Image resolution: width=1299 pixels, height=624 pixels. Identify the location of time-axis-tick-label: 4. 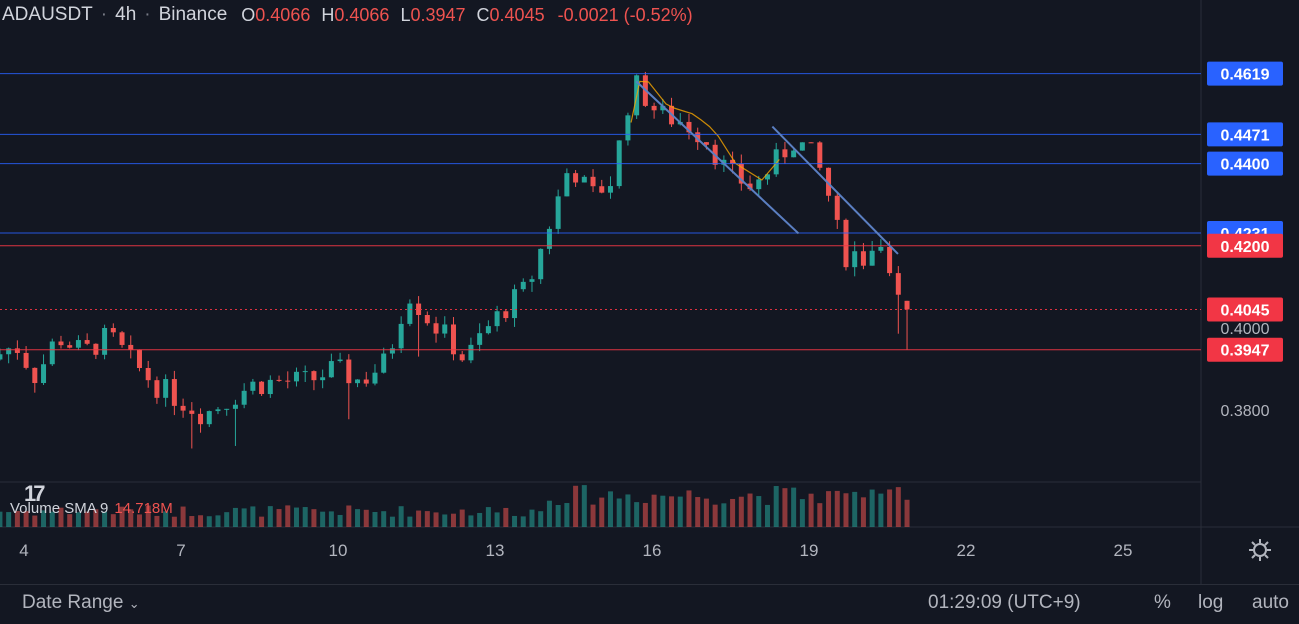
(23, 550).